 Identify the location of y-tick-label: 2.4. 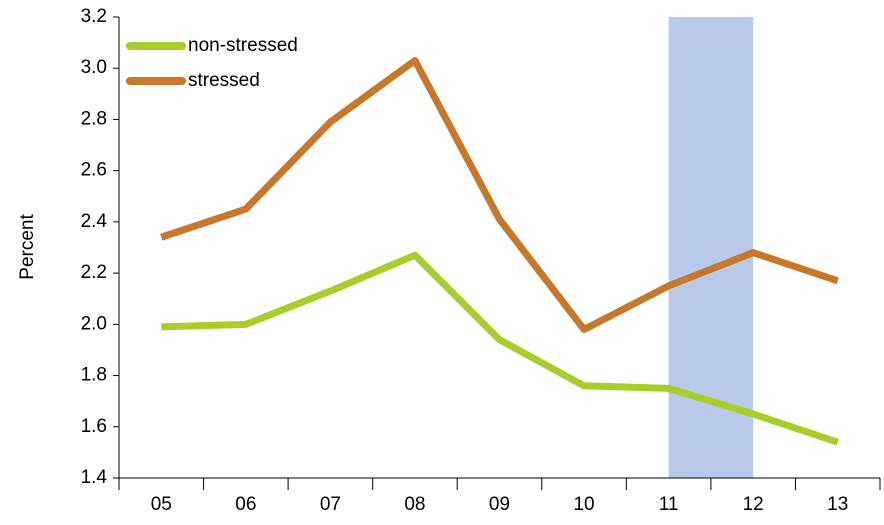
(94, 221).